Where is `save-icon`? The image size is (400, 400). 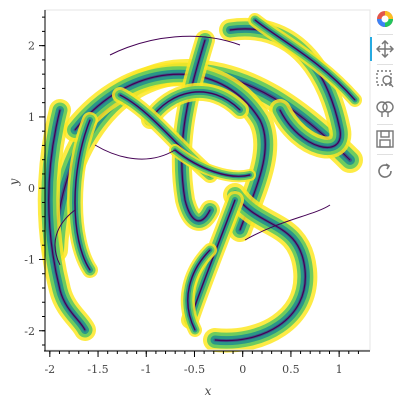 save-icon is located at coordinates (385, 139).